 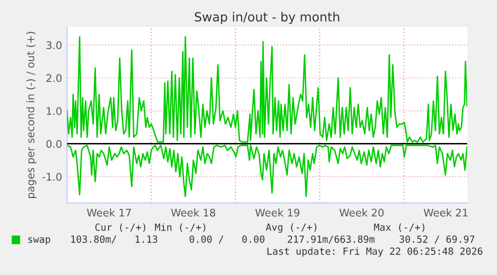 I want to click on text: Min (-/+), so click(x=180, y=227).